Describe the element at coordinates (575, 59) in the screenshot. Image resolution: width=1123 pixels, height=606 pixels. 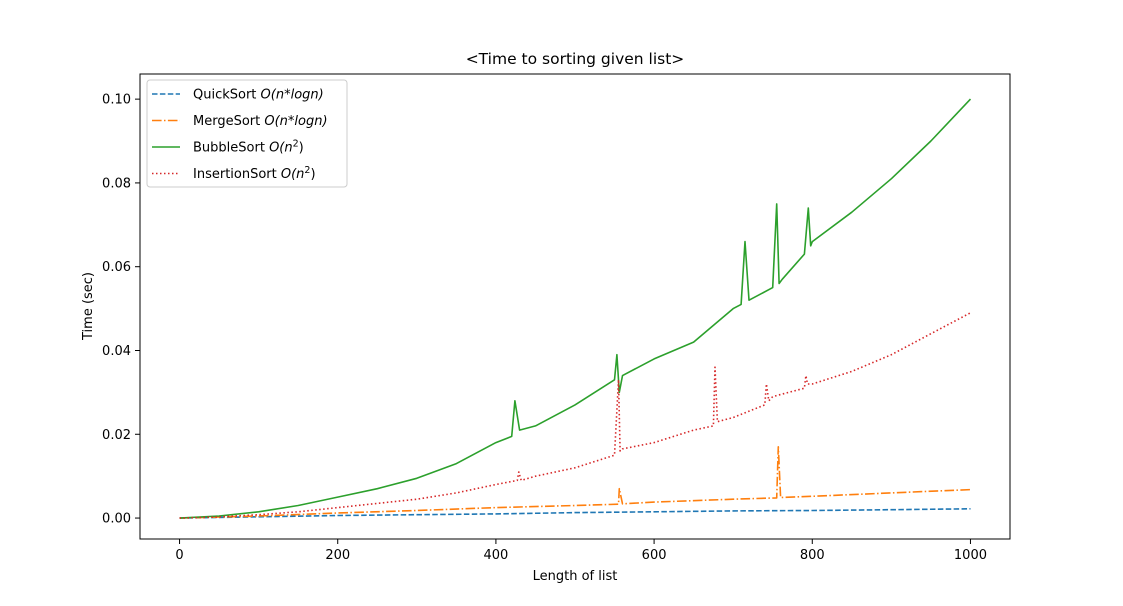
I see `chart-title: <Time to sorting given list>` at that location.